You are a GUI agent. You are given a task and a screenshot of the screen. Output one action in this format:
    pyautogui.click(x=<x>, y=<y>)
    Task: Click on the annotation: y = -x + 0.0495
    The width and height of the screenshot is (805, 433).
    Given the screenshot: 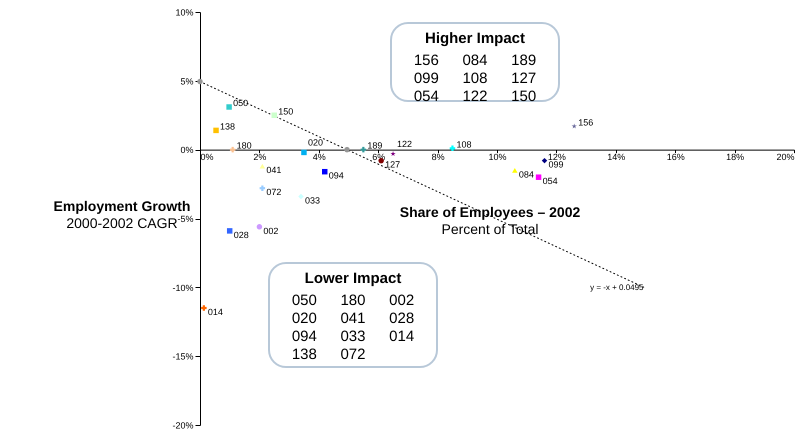 What is the action you would take?
    pyautogui.click(x=617, y=287)
    